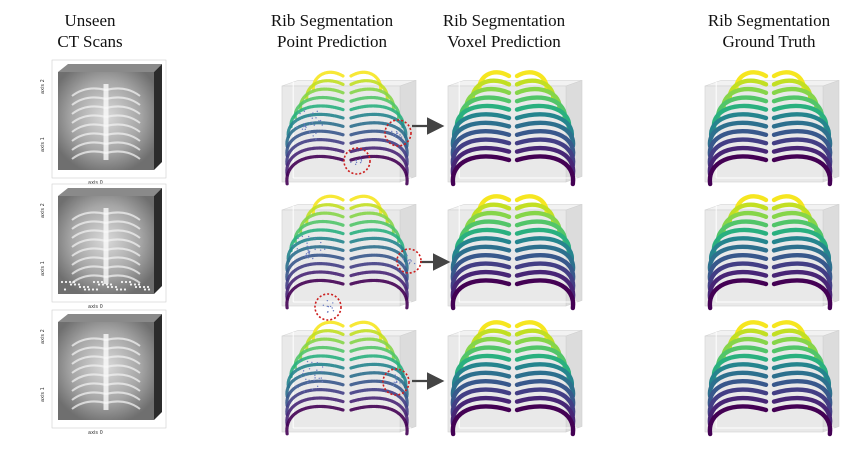 The height and width of the screenshot is (454, 859). I want to click on ct-axis-label: axis 0, so click(95, 307).